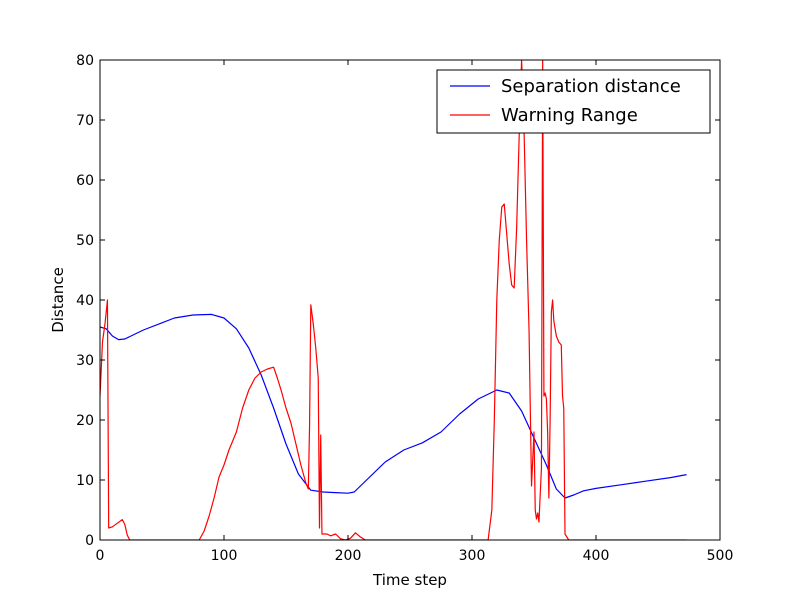 The image size is (800, 600). What do you see at coordinates (85, 181) in the screenshot?
I see `y-tick-label: 60` at bounding box center [85, 181].